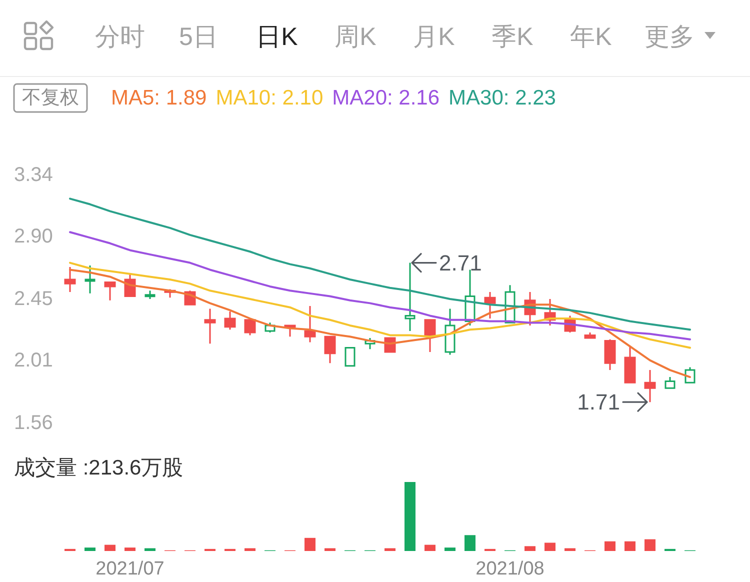  What do you see at coordinates (355, 37) in the screenshot?
I see `text: 周K` at bounding box center [355, 37].